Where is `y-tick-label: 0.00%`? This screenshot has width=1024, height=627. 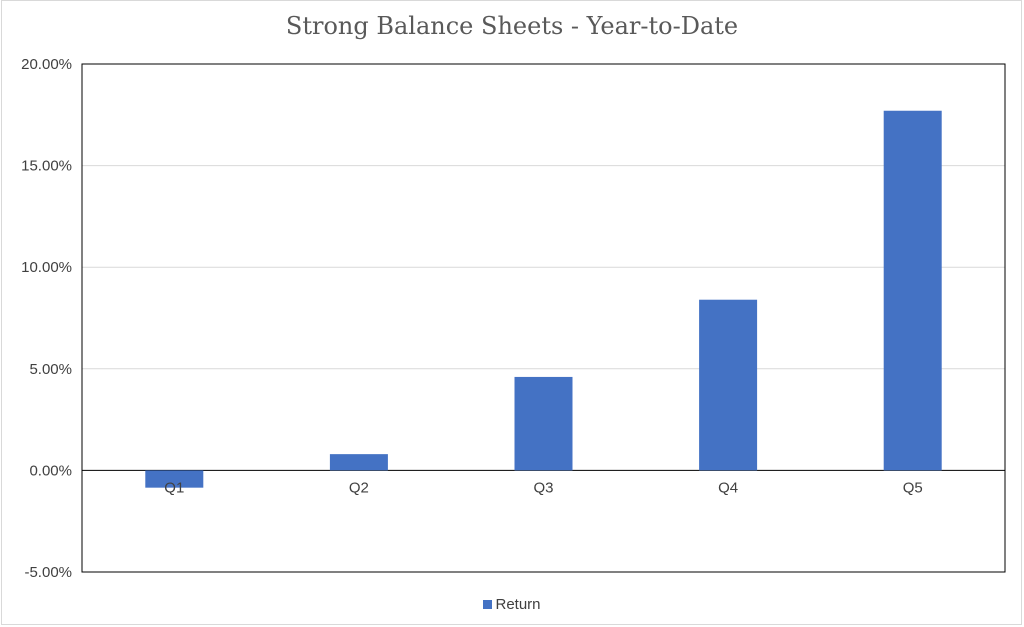 y-tick-label: 0.00% is located at coordinates (50, 470).